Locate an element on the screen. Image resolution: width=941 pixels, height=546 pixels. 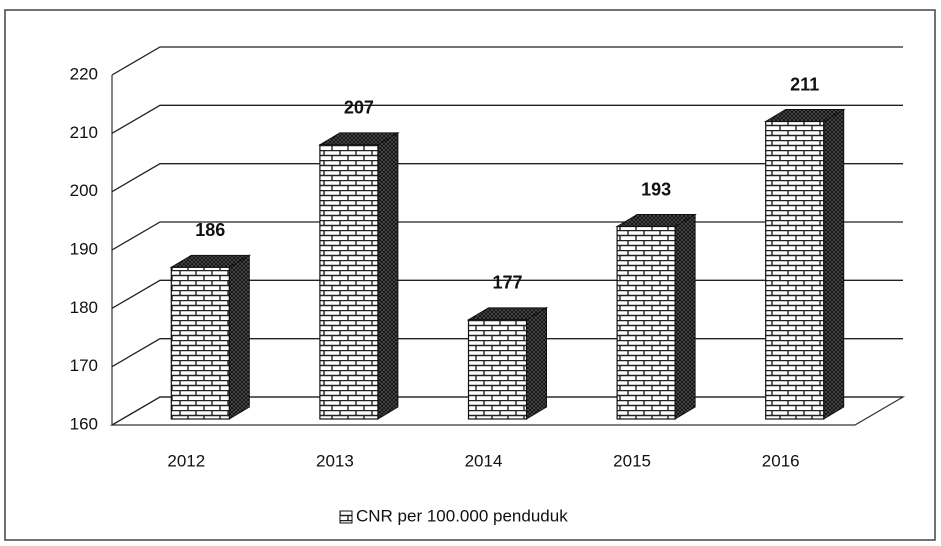
x-tick-label: 2015 is located at coordinates (632, 460).